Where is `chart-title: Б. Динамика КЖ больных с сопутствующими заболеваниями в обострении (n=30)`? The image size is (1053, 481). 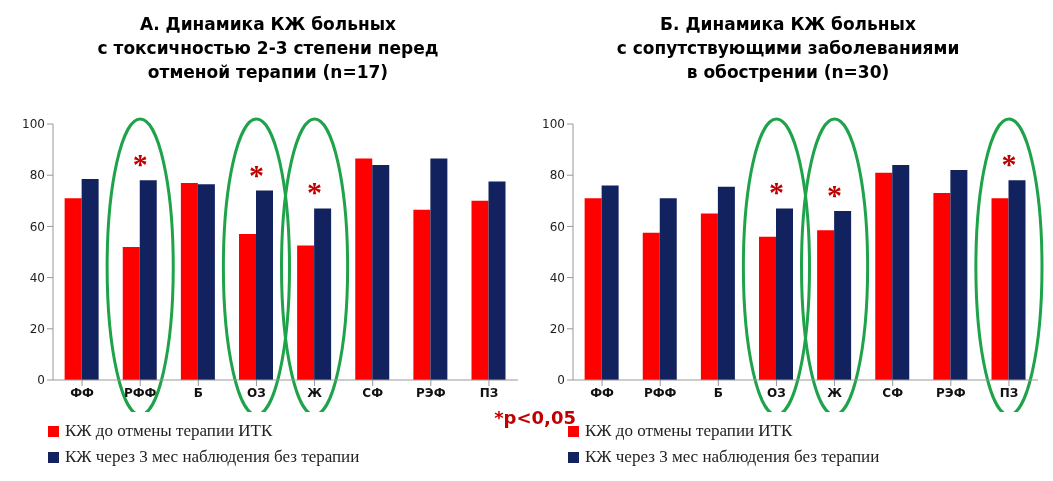
chart-title: Б. Динамика КЖ больных с сопутствующими заболеваниями в обострении (n=30) is located at coordinates (788, 48).